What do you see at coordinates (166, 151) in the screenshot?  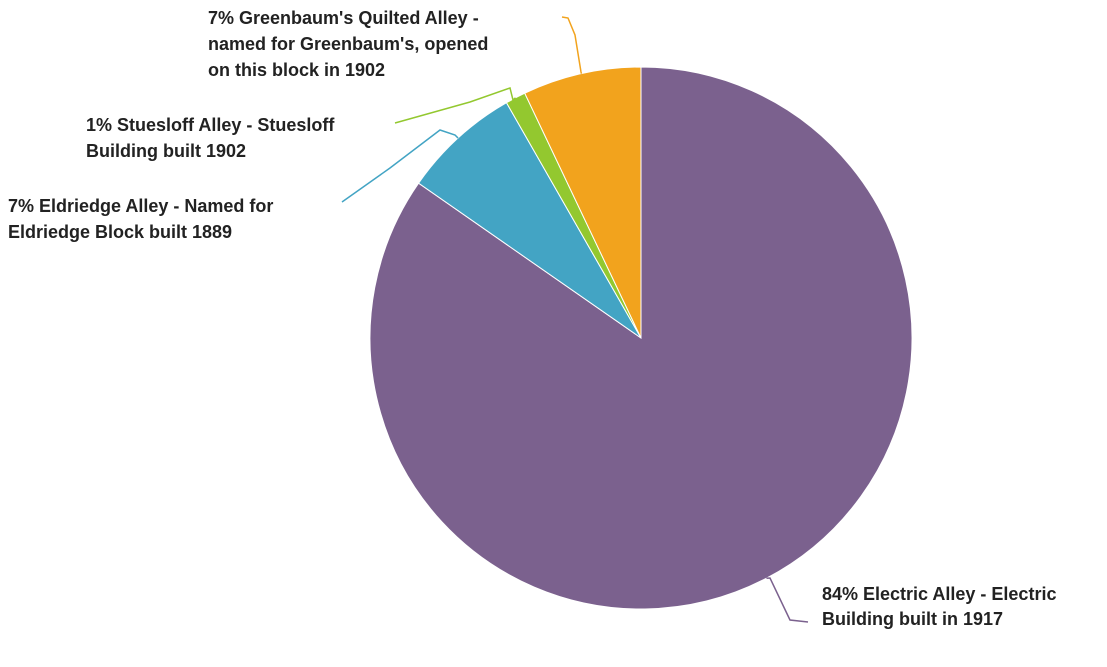 I see `slice-label-line: Building built 1902` at bounding box center [166, 151].